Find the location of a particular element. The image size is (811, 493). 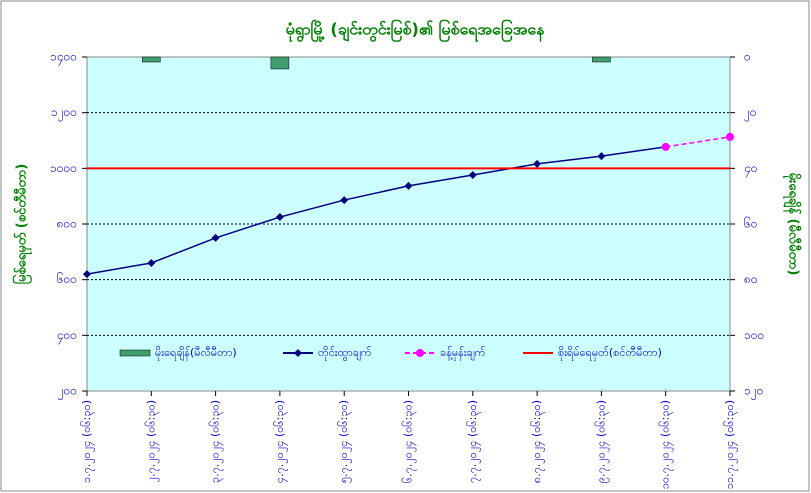

y2-tick-label: ၀ is located at coordinates (747, 57).